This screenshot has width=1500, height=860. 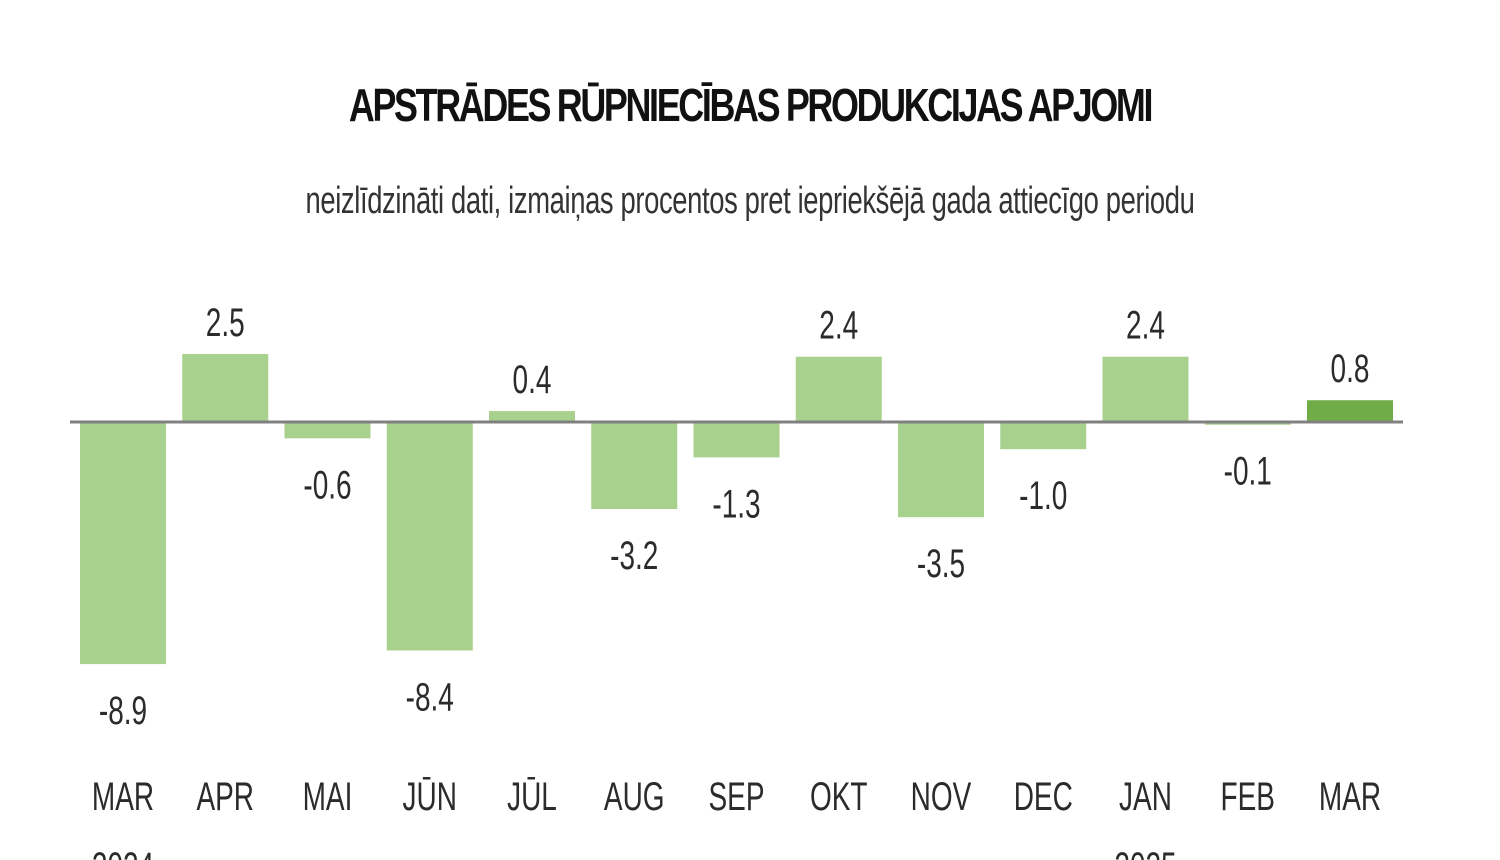 What do you see at coordinates (1043, 496) in the screenshot?
I see `value-label: -1.0` at bounding box center [1043, 496].